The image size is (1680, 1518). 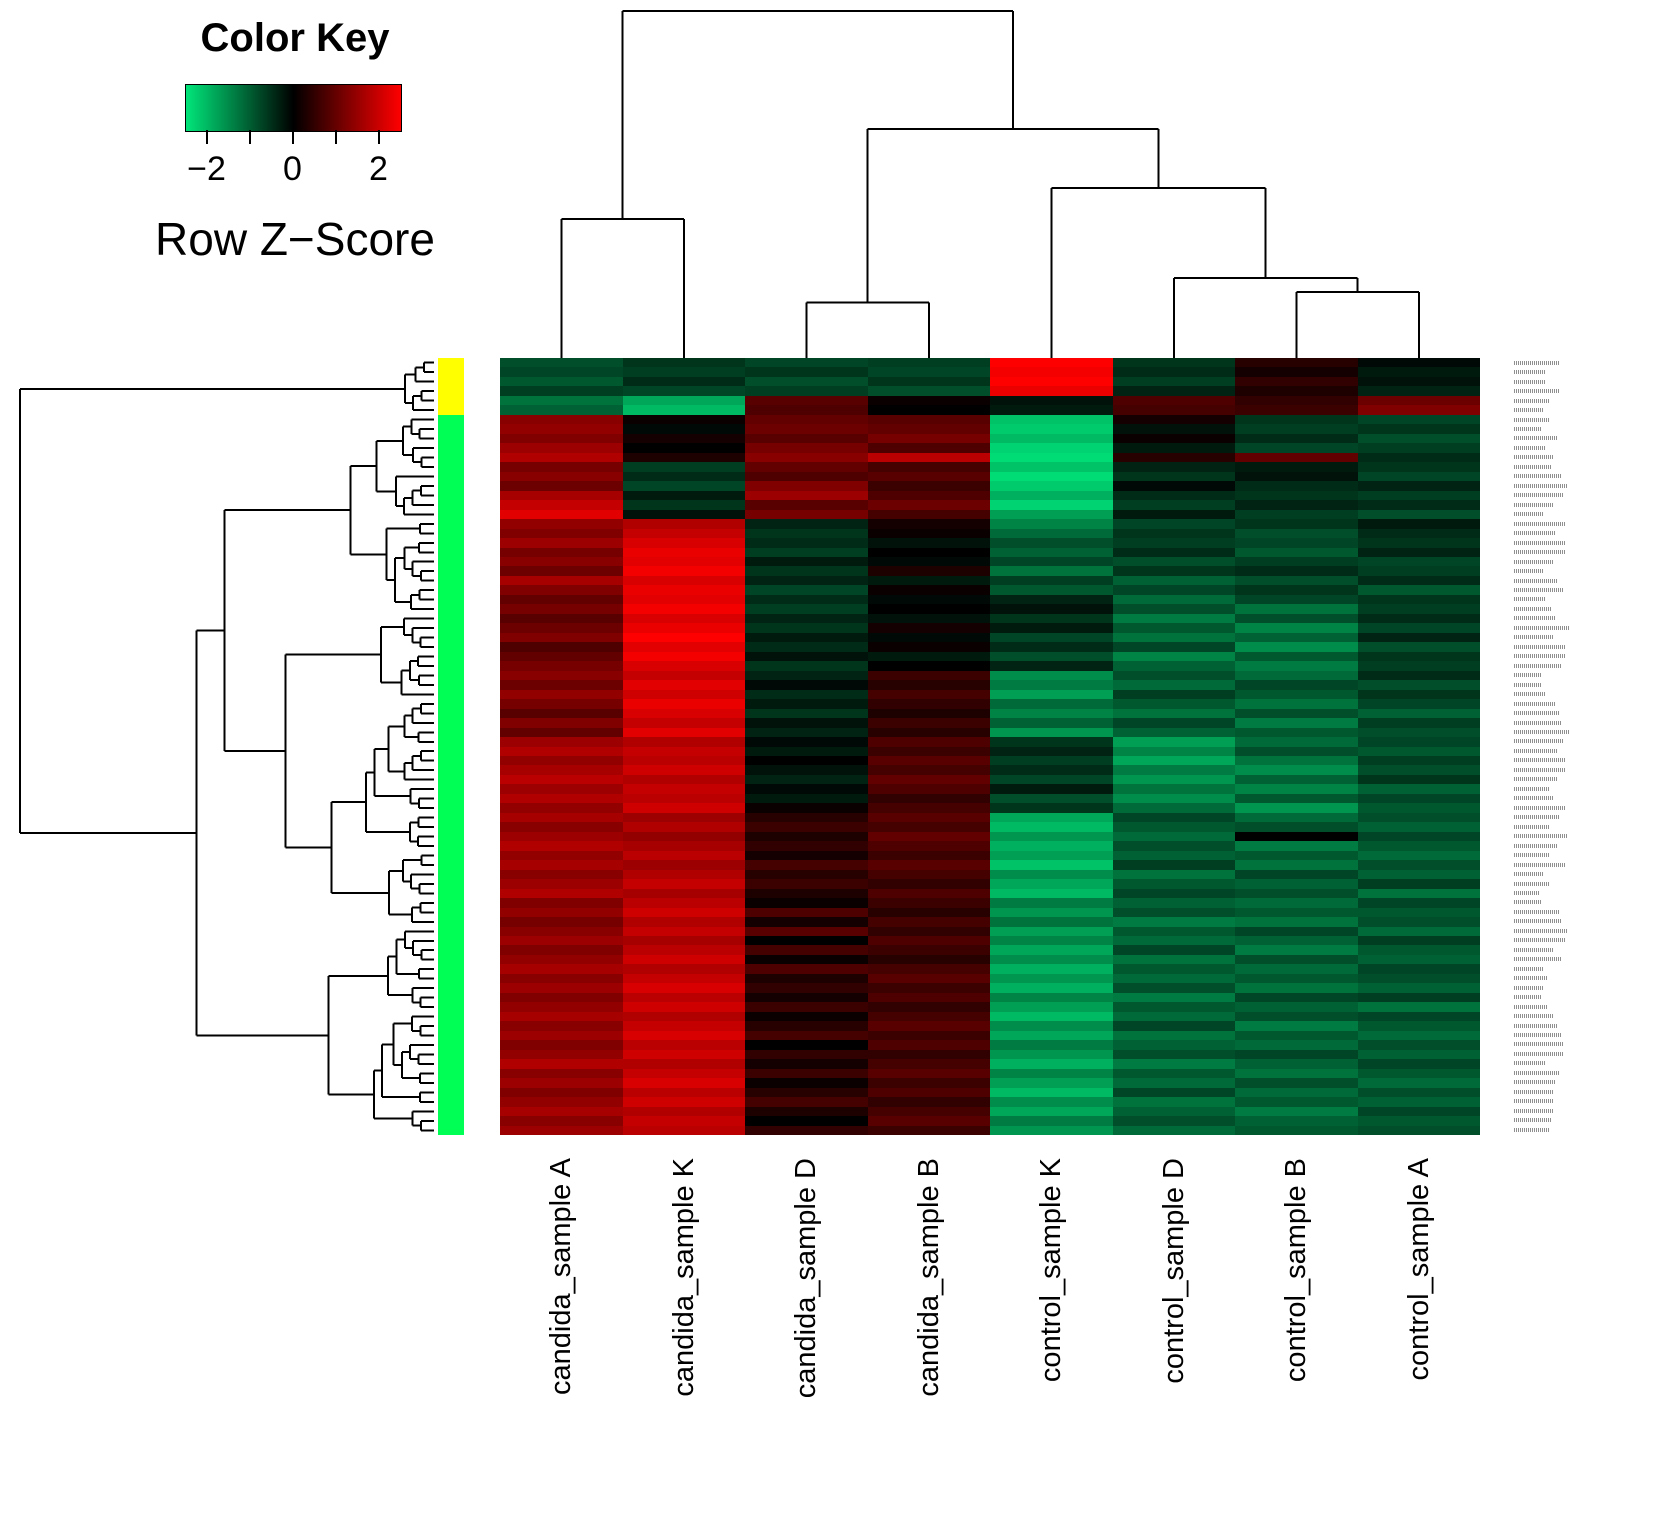 I want to click on col-label-4: candida_sample B, so click(x=928, y=1277).